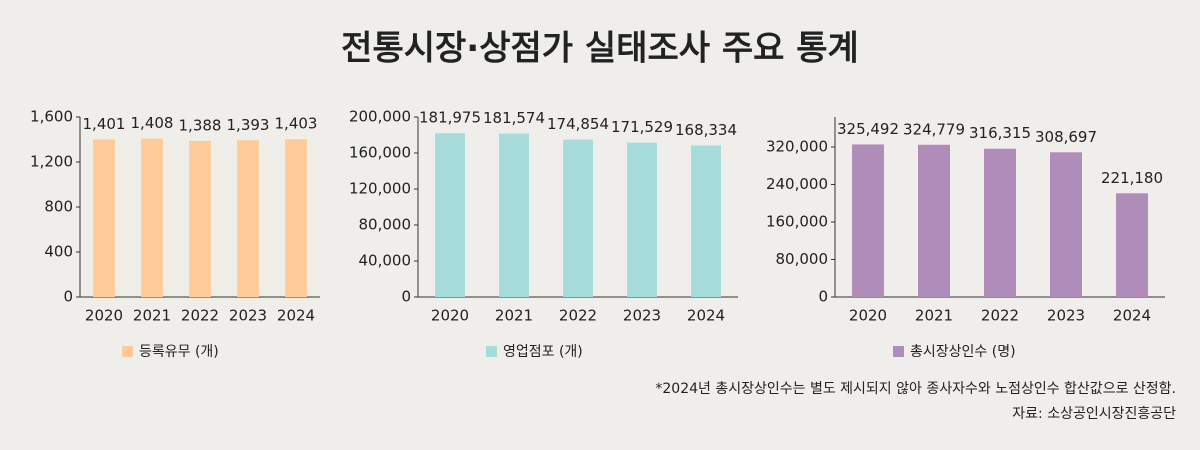  What do you see at coordinates (706, 130) in the screenshot?
I see `value-label: 168,334` at bounding box center [706, 130].